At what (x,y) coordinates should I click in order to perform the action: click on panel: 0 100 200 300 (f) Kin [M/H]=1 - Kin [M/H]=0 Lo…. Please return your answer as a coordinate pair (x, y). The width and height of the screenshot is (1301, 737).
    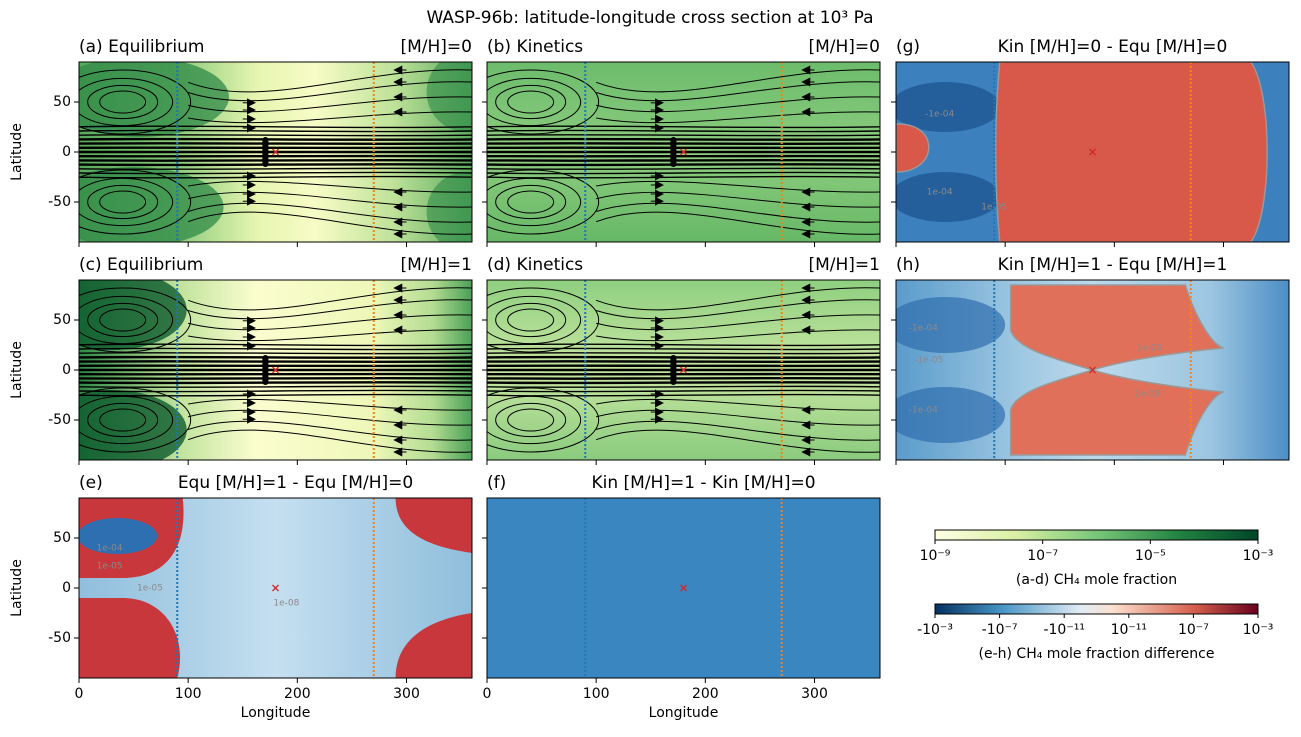
    Looking at the image, I should click on (681, 597).